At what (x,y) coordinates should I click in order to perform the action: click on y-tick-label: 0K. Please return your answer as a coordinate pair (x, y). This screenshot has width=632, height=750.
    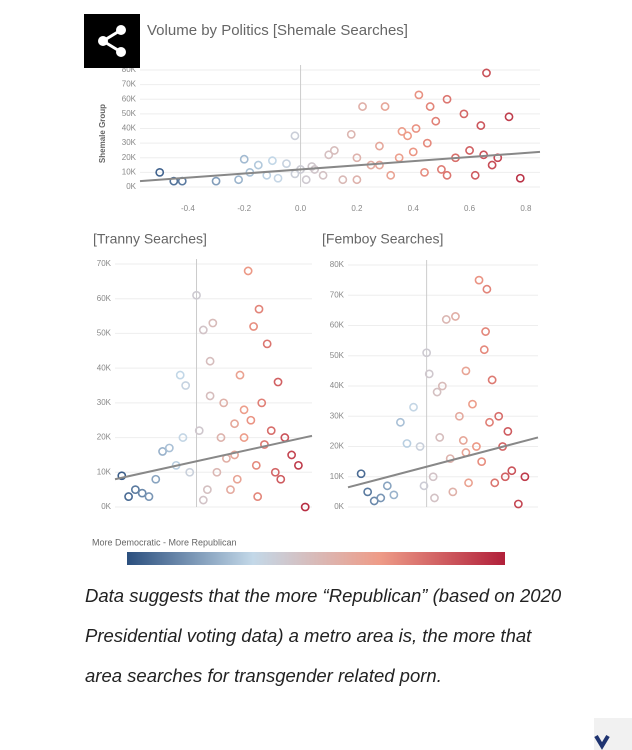
    Looking at the image, I should click on (106, 506).